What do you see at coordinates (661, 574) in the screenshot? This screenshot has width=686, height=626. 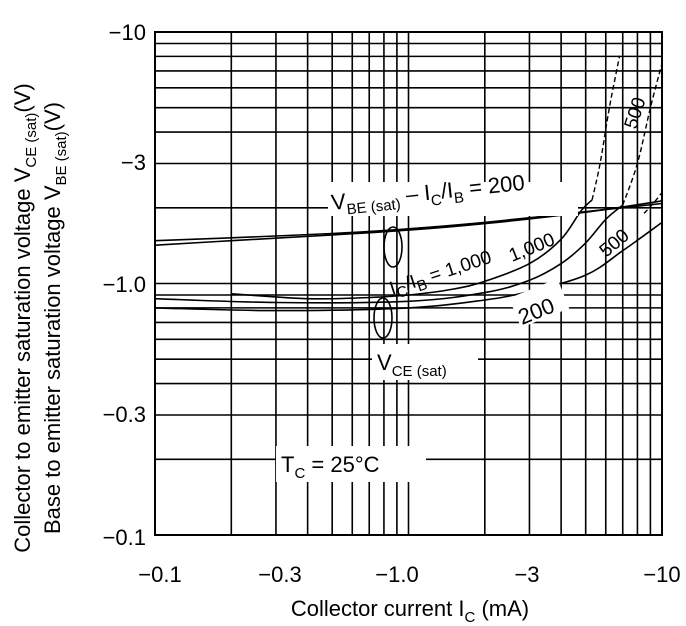 I see `x-tick-label: −10` at bounding box center [661, 574].